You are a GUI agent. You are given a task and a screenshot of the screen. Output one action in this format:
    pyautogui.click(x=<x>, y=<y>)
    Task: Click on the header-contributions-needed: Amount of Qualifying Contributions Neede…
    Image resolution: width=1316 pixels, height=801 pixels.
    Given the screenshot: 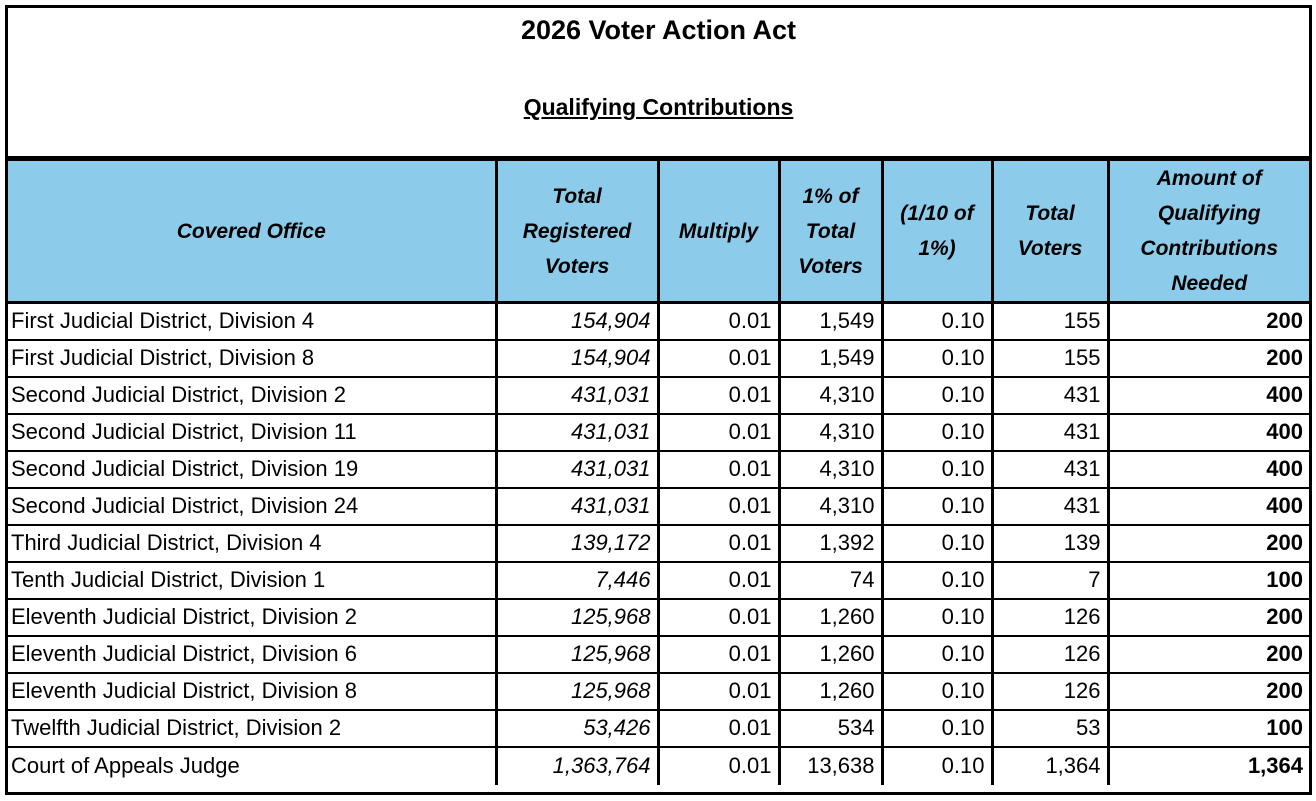 What is the action you would take?
    pyautogui.click(x=1208, y=232)
    